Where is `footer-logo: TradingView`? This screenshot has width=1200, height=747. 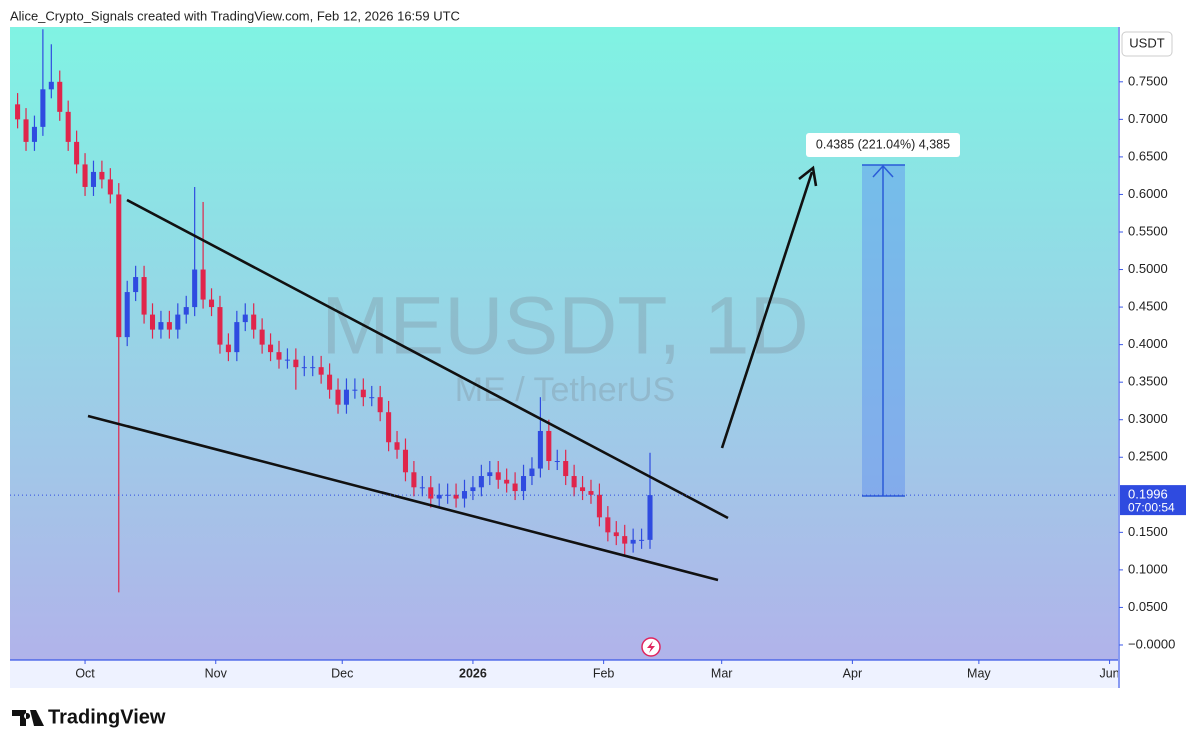
footer-logo: TradingView is located at coordinates (89, 717).